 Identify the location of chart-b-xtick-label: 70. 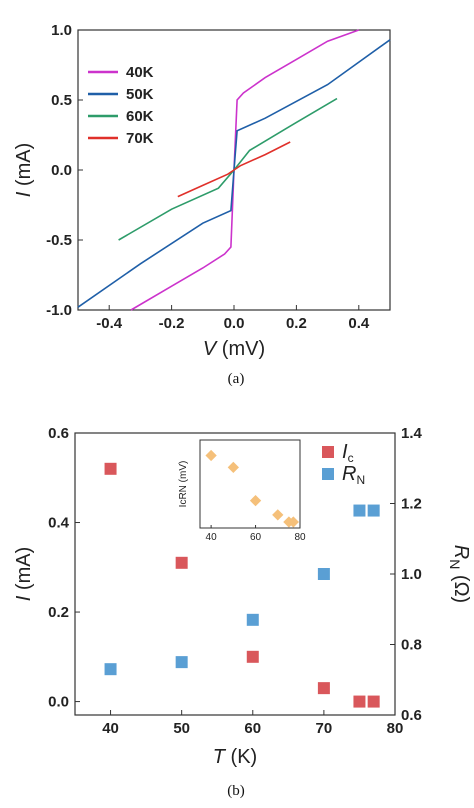
(324, 728).